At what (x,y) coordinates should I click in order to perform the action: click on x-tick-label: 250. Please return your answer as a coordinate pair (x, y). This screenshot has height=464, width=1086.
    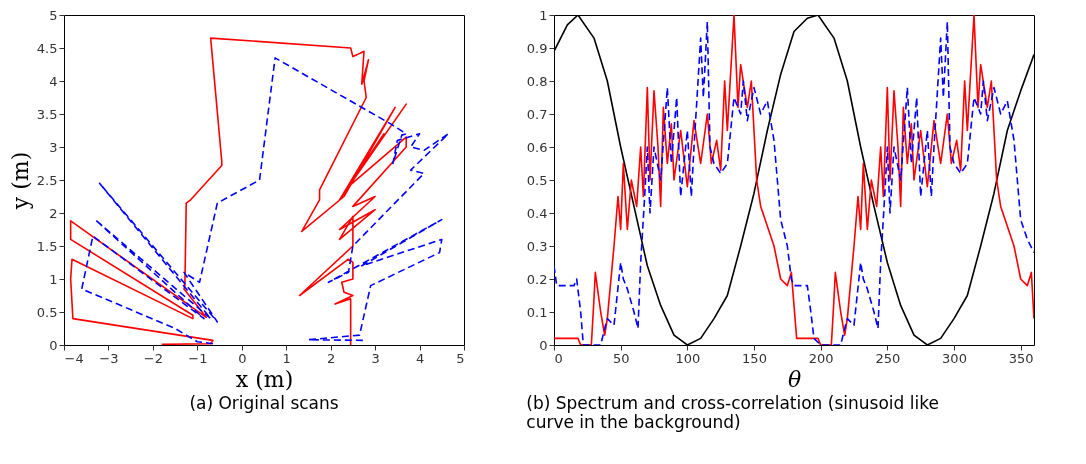
    Looking at the image, I should click on (888, 358).